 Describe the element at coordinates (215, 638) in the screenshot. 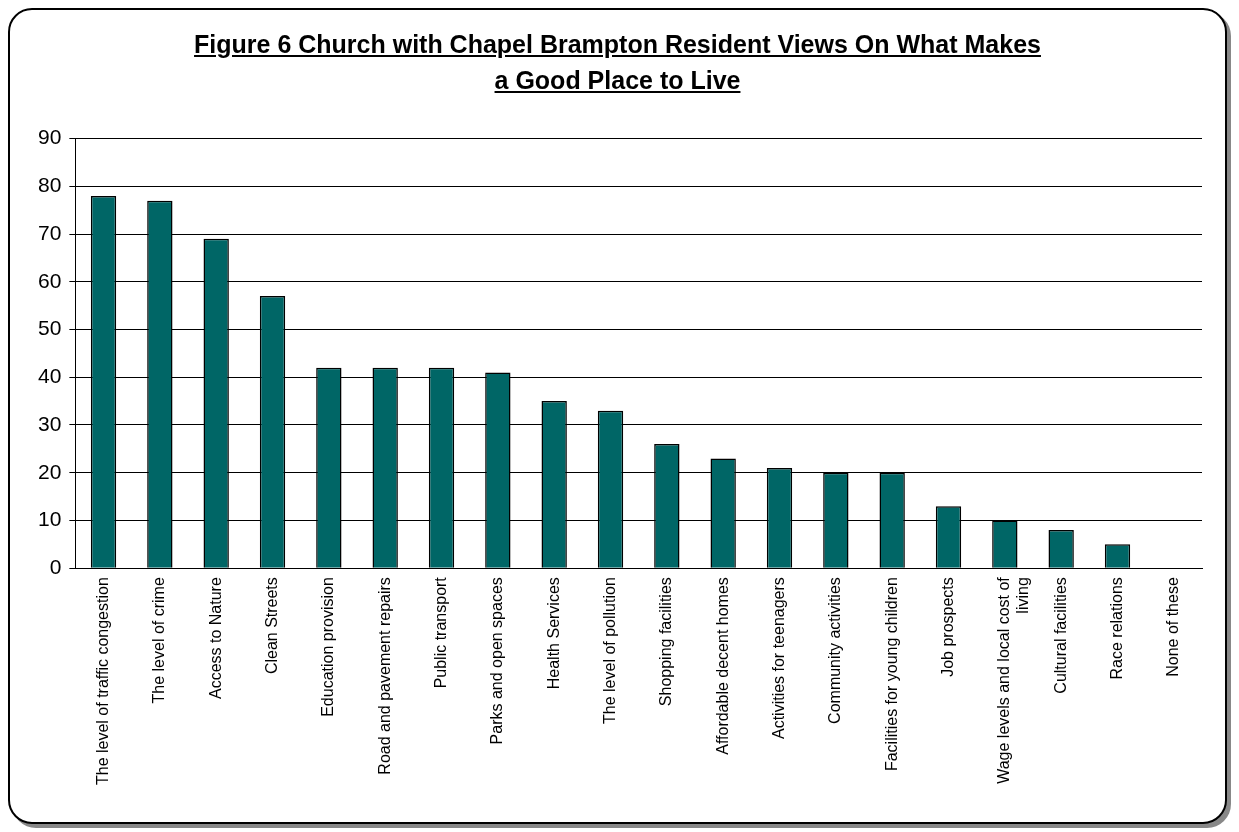

I see `x-tick-label: Access to Nature` at that location.